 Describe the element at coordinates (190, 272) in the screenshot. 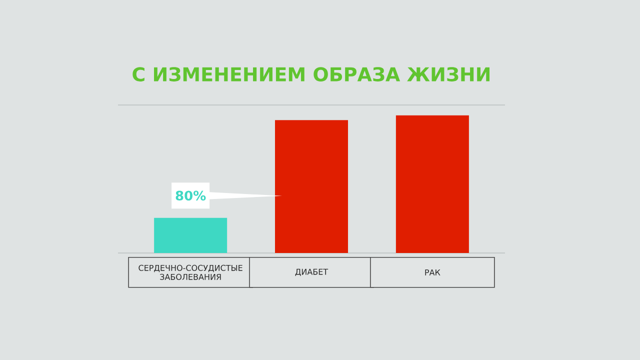

I see `x-tick-label: СЕРДЕЧНО-СОСУДИСТЫЕ ЗАБОЛЕВАНИЯ` at that location.